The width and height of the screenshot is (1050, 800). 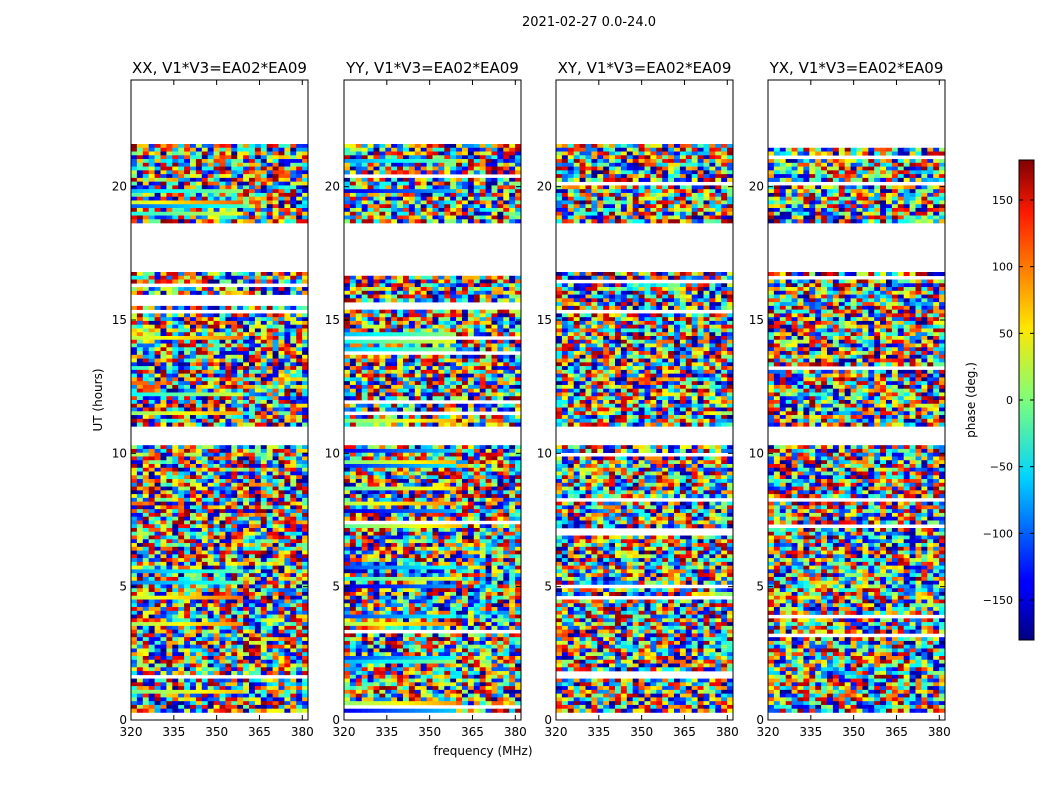 I want to click on colorbar-label: phase (deg.), so click(x=971, y=400).